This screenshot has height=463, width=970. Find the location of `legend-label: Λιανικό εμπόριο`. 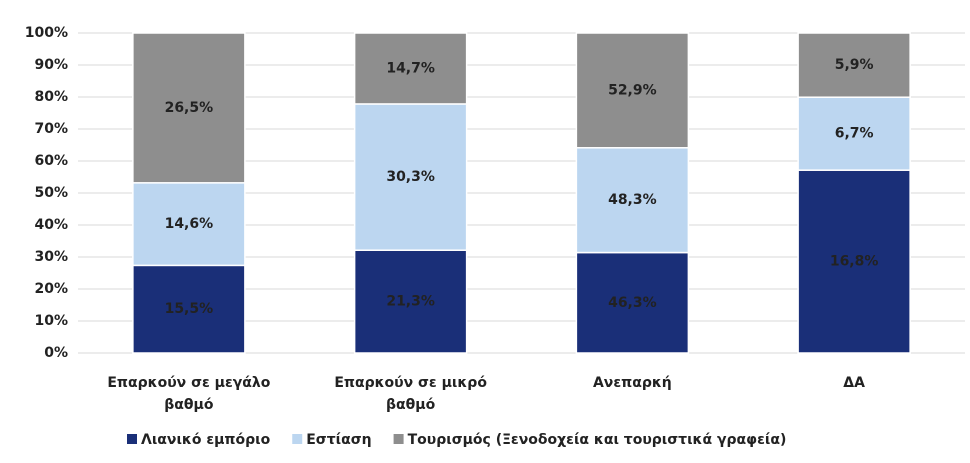

legend-label: Λιανικό εμπόριο is located at coordinates (206, 440).